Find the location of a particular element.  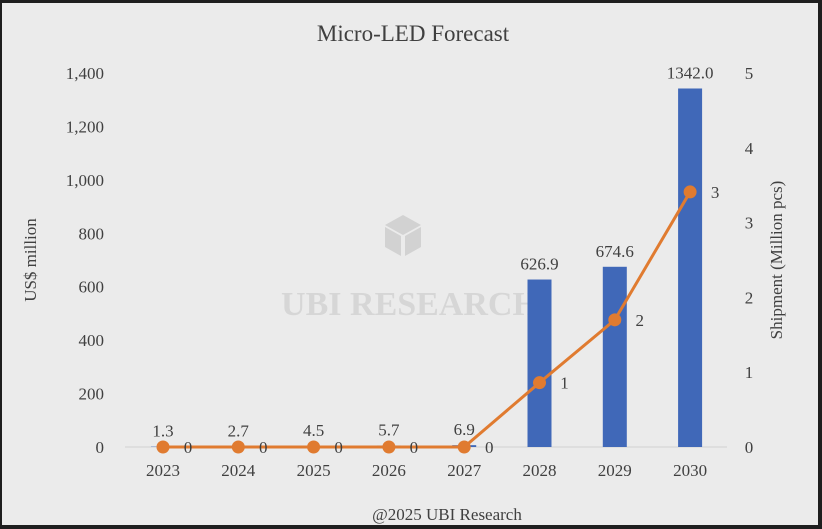

y2-tick-label: 1 is located at coordinates (749, 372).